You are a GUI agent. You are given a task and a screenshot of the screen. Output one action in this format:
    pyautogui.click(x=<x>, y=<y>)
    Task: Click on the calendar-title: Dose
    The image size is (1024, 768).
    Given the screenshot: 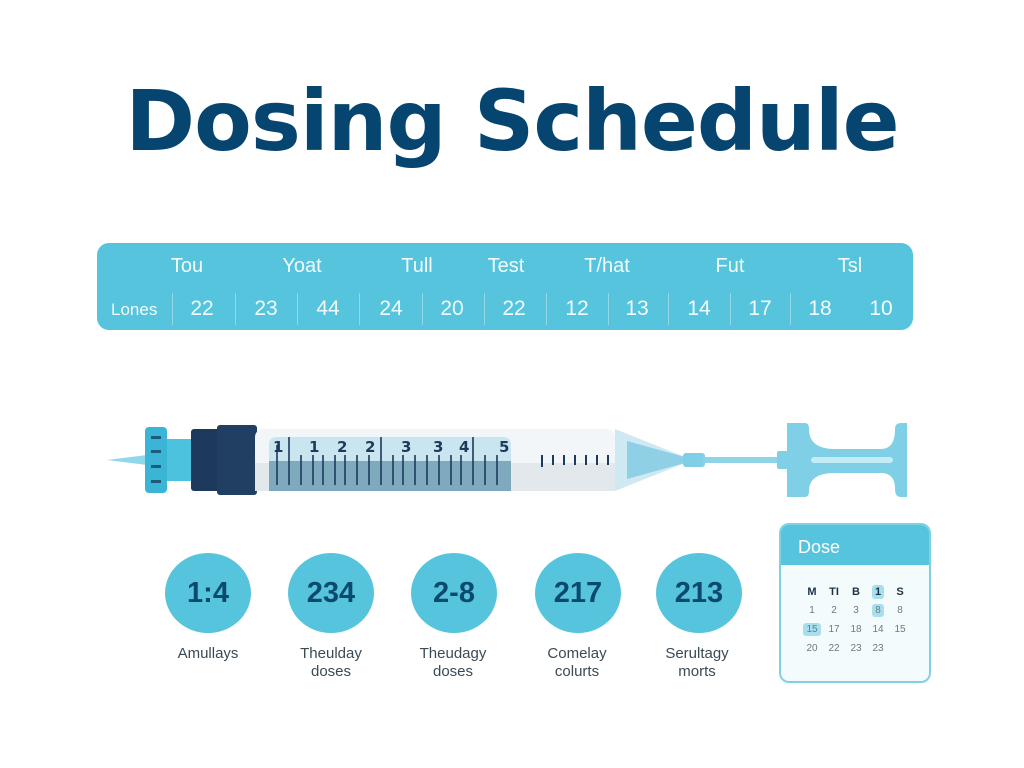 What is the action you would take?
    pyautogui.click(x=855, y=545)
    